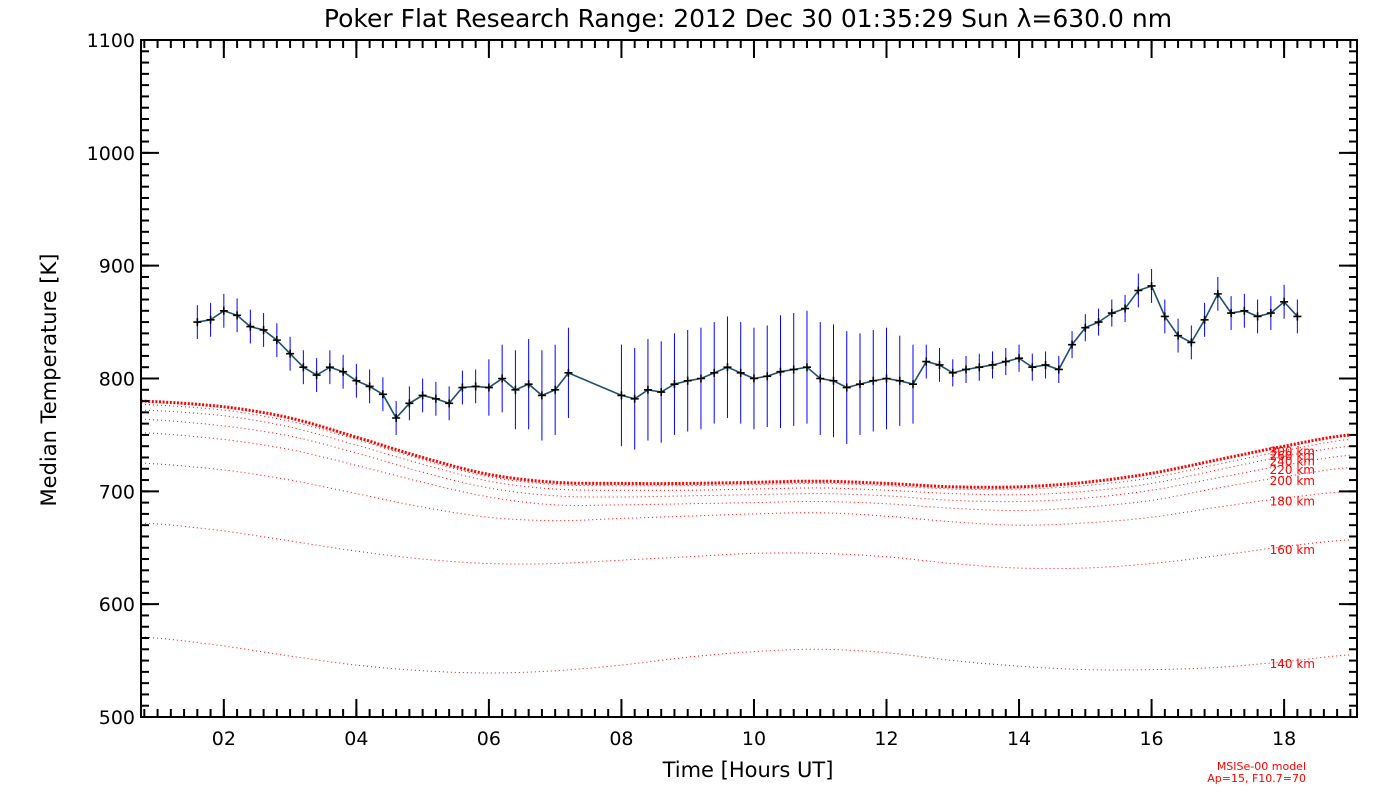 The image size is (1400, 800). What do you see at coordinates (356, 739) in the screenshot?
I see `x-tick-label: 04` at bounding box center [356, 739].